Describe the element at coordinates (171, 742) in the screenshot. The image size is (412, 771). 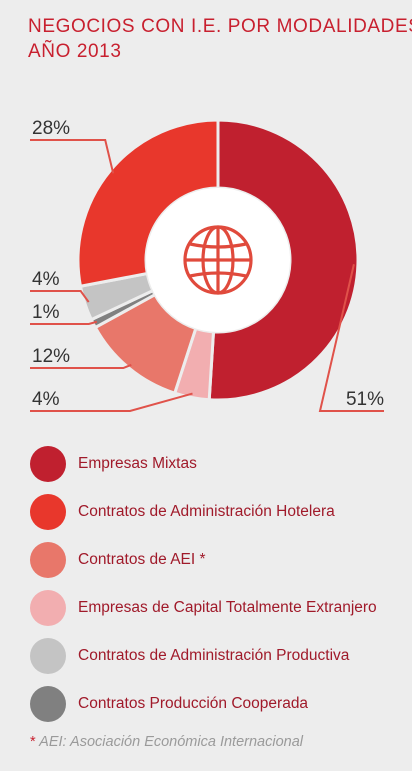
I see `footnote-text: AEI: Asociación Económica Internacional` at that location.